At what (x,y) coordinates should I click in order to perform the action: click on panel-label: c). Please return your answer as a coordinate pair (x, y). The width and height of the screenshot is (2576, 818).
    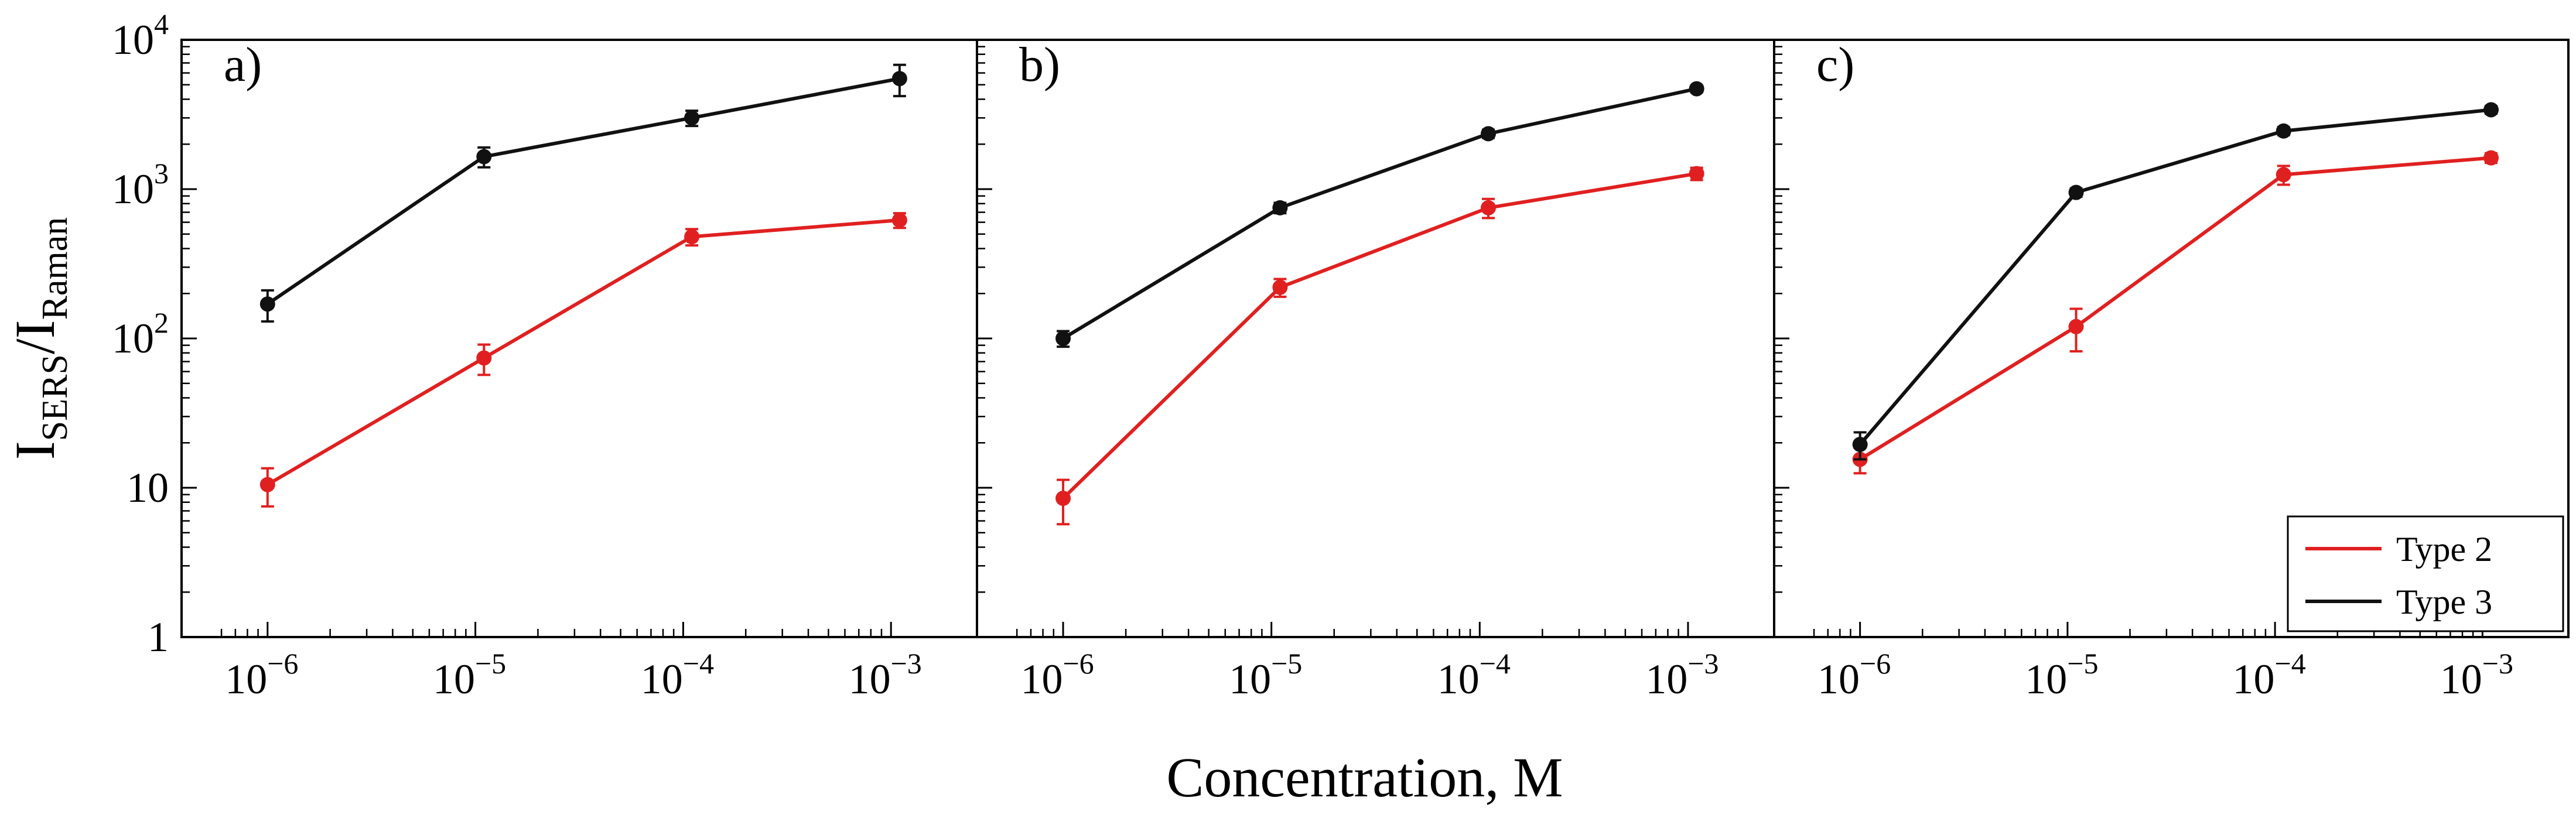
    Looking at the image, I should click on (1835, 64).